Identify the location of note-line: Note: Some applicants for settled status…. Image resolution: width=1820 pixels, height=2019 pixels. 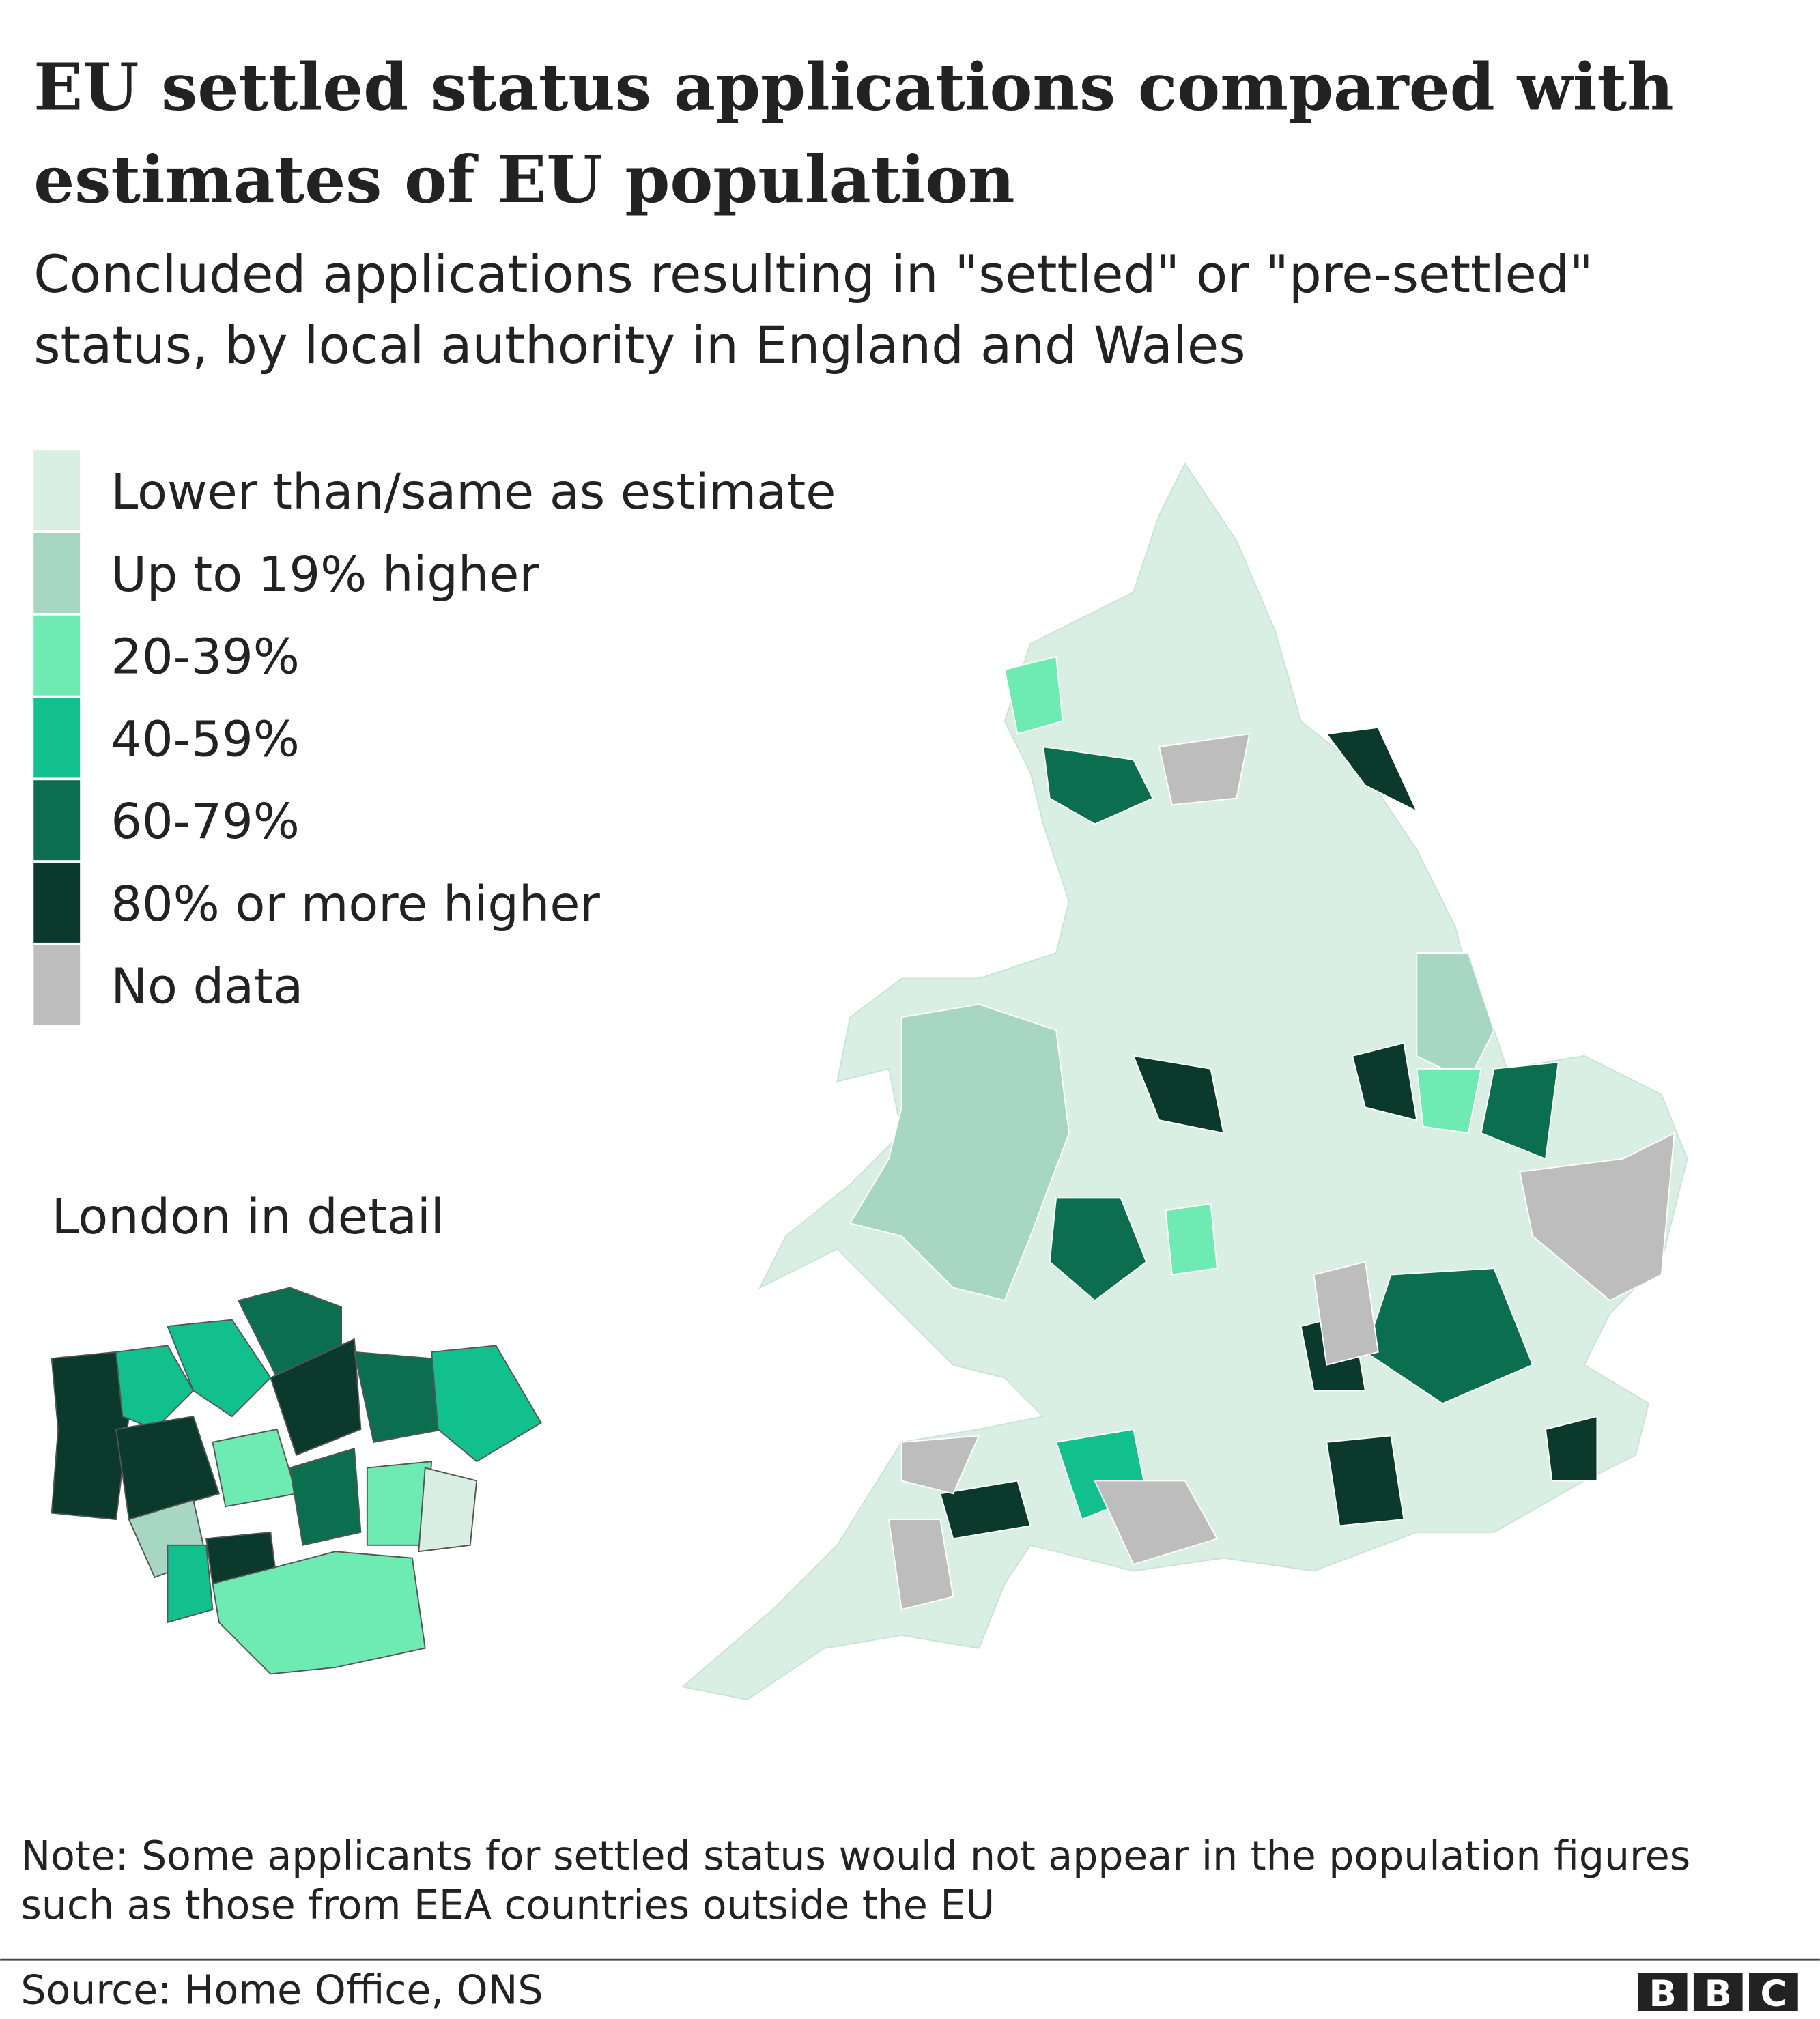
(855, 1856).